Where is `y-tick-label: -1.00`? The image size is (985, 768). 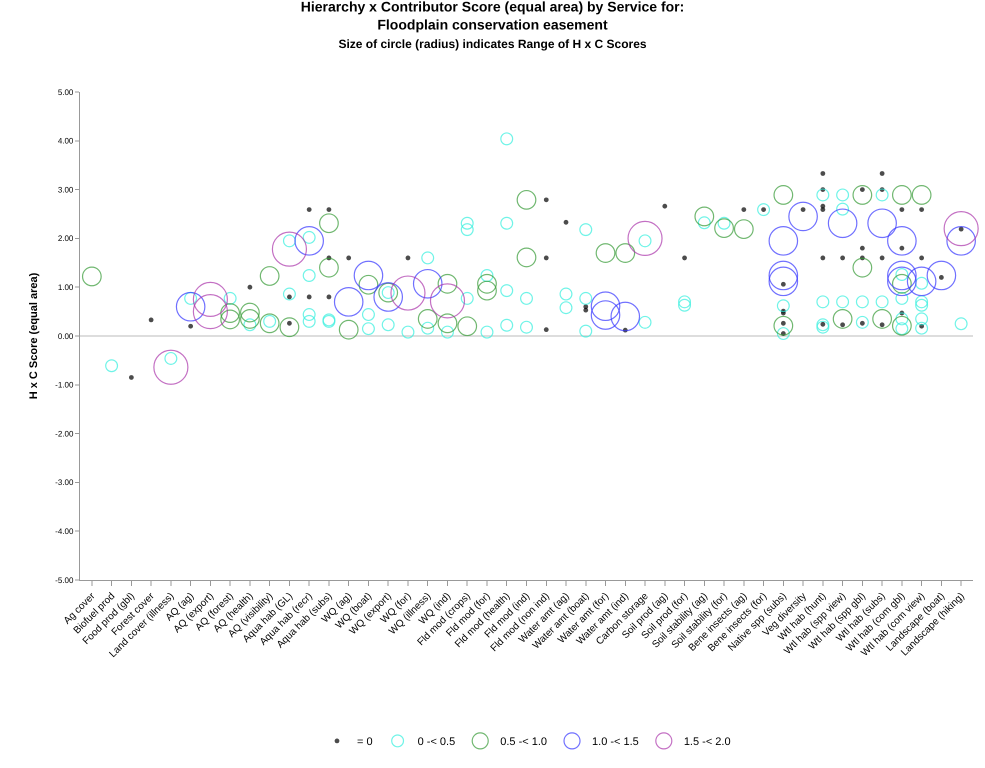 y-tick-label: -1.00 is located at coordinates (64, 385).